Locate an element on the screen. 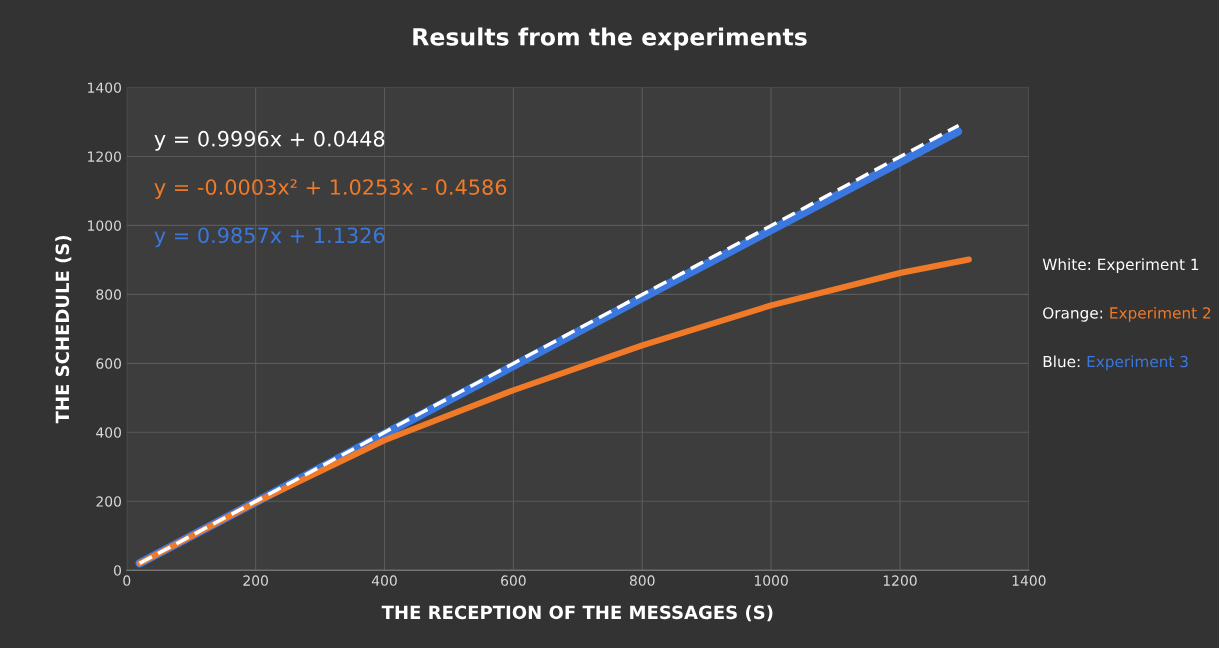  chart-title: Results from the experiments is located at coordinates (610, 39).